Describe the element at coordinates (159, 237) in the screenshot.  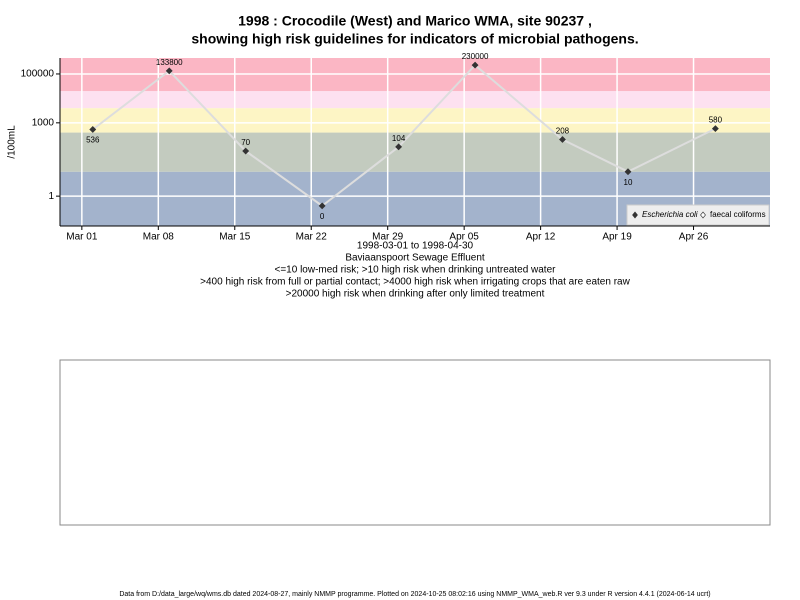
I see `x-tick-label: Mar 08` at that location.